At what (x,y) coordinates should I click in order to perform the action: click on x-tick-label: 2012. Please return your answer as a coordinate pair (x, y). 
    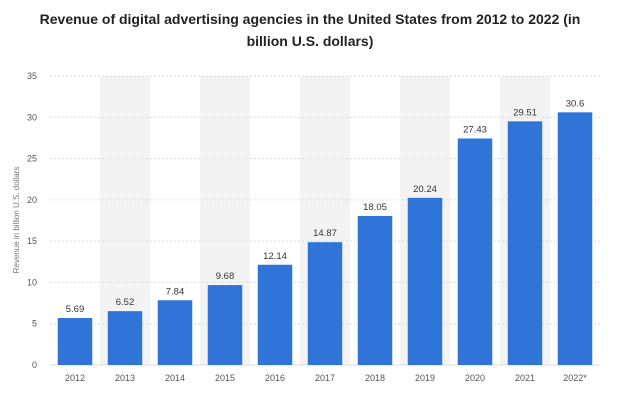
    Looking at the image, I should click on (75, 378).